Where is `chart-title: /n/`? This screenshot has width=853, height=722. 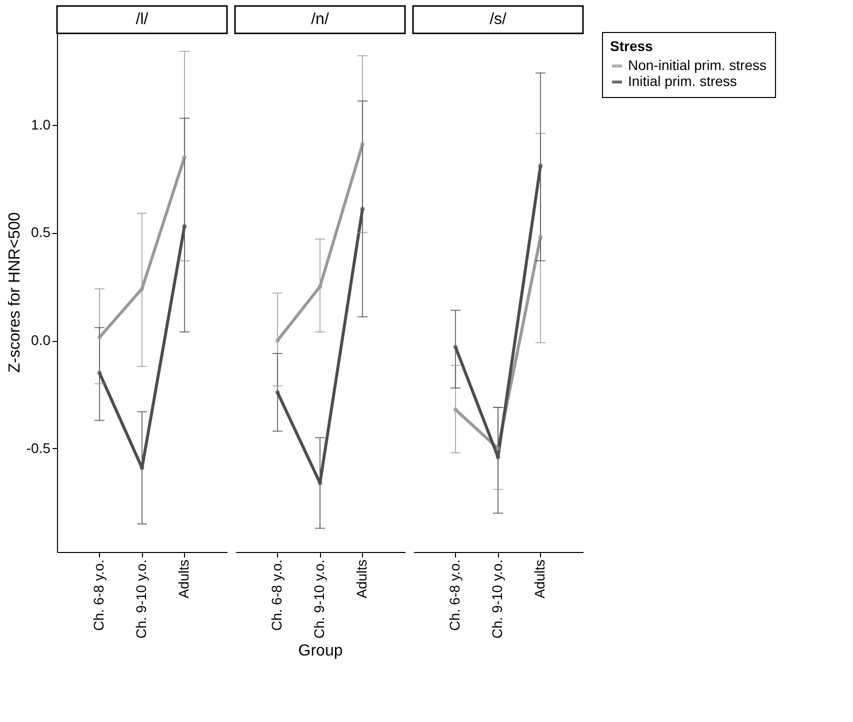 chart-title: /n/ is located at coordinates (320, 19).